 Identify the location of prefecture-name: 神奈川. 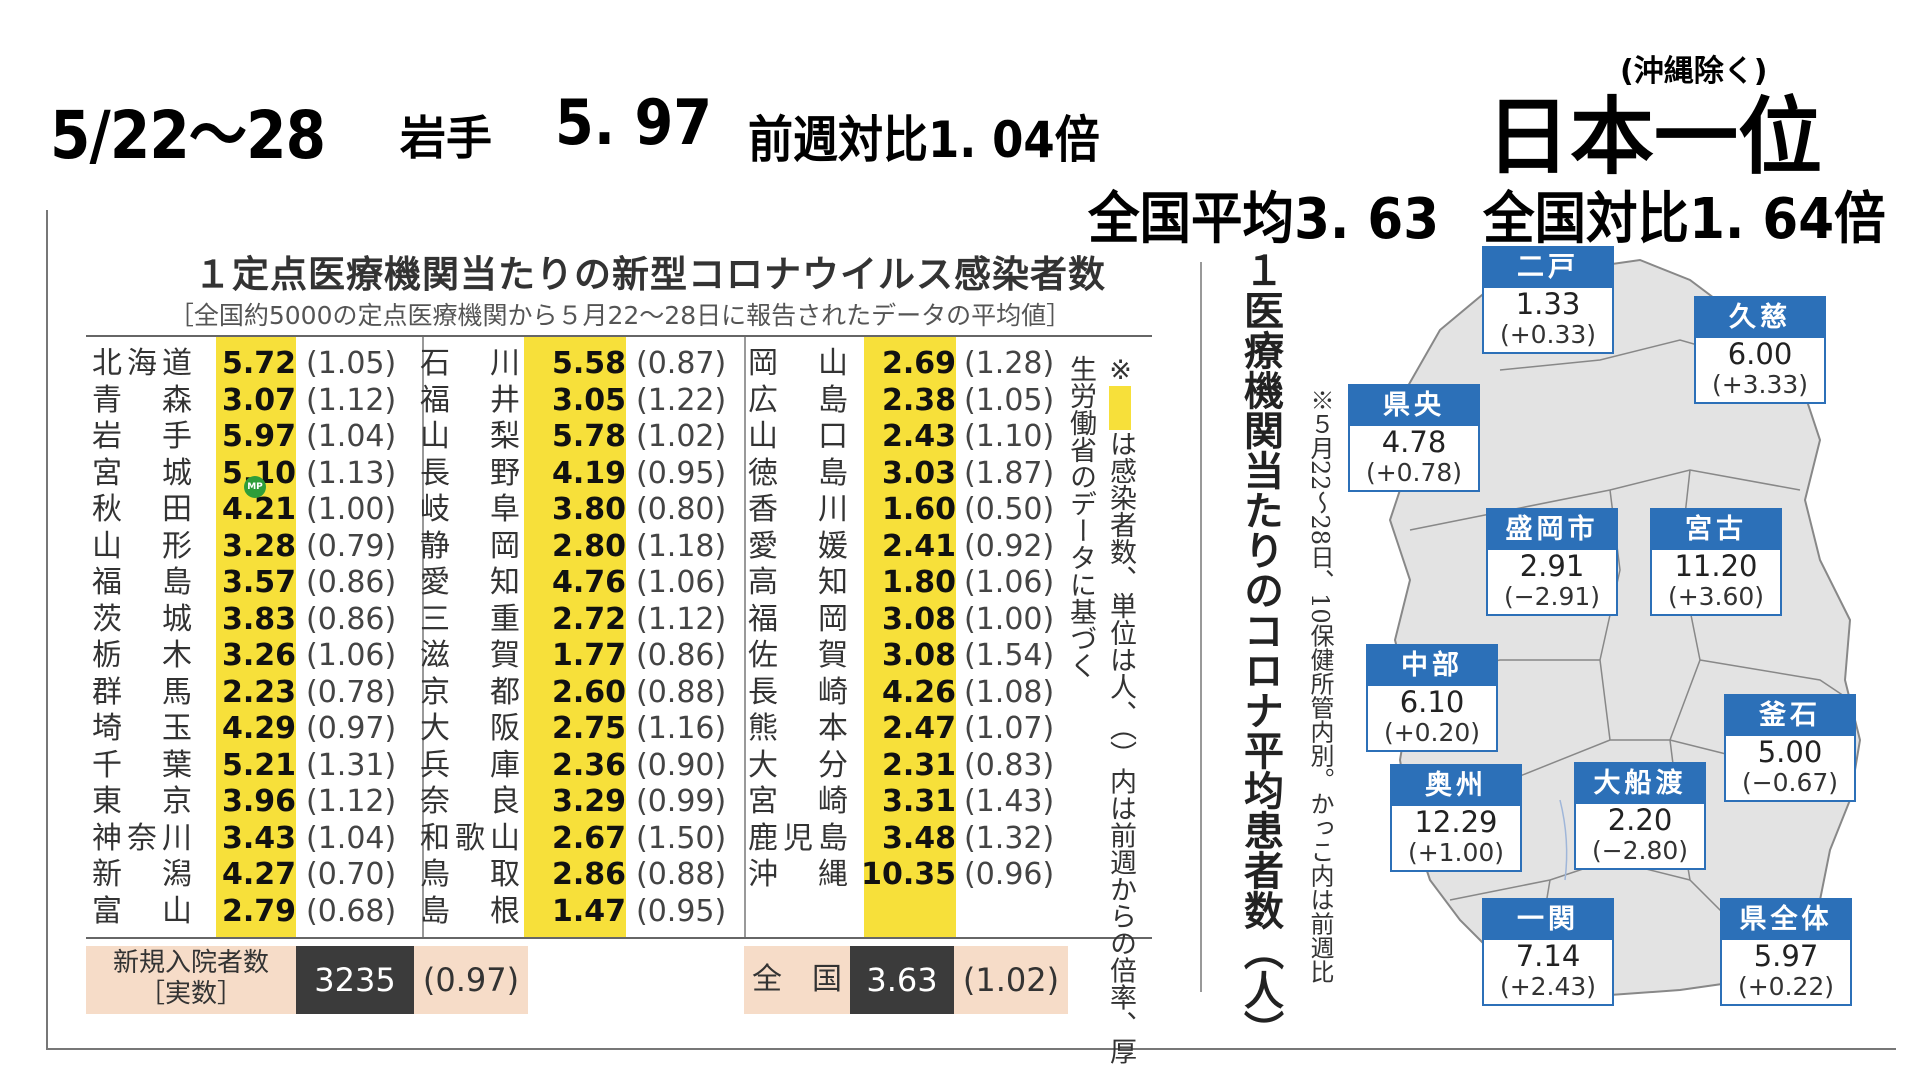
(142, 838).